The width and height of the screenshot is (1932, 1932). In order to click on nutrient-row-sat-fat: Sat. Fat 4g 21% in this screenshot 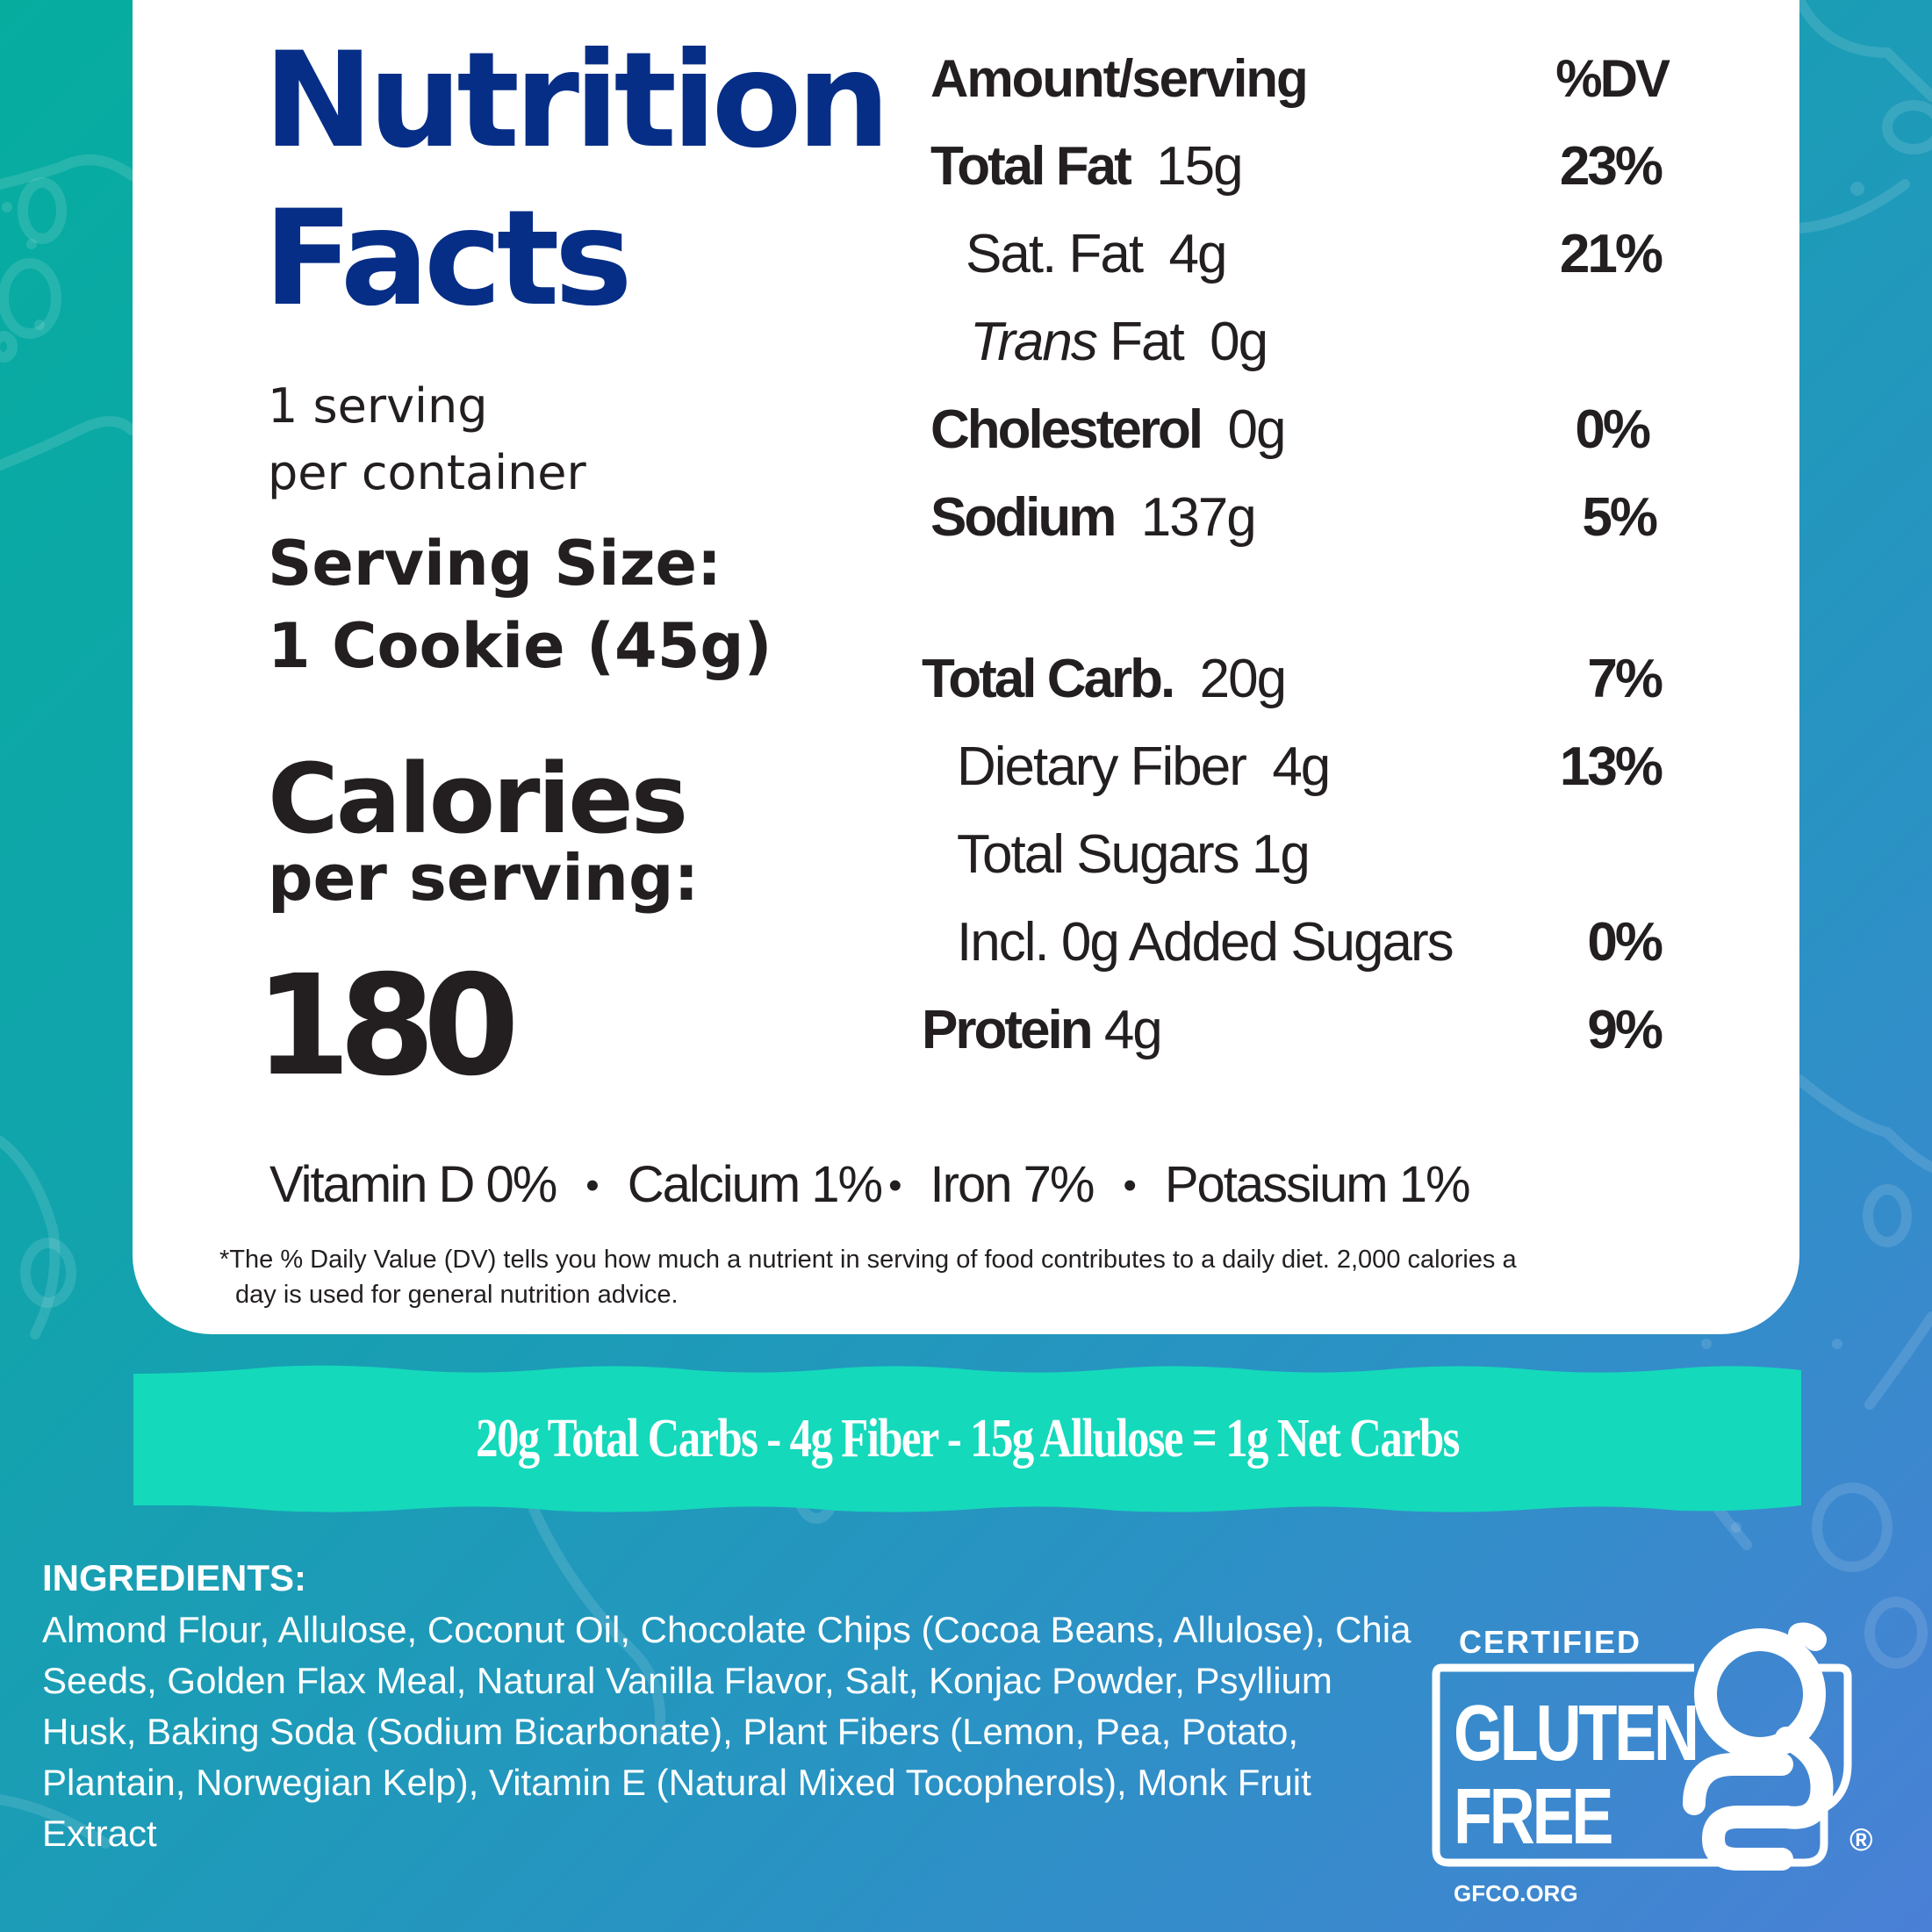, I will do `click(1295, 254)`.